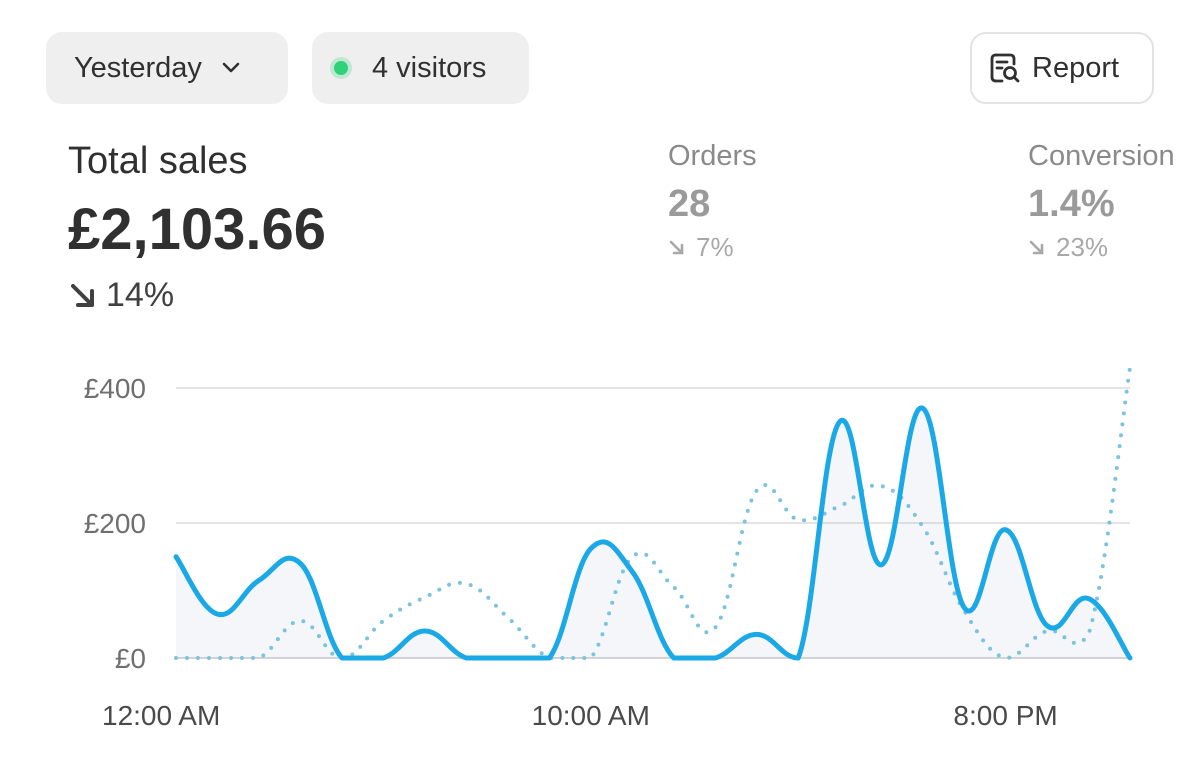 Image resolution: width=1200 pixels, height=775 pixels. I want to click on date-range-selector: Yesterday, so click(167, 68).